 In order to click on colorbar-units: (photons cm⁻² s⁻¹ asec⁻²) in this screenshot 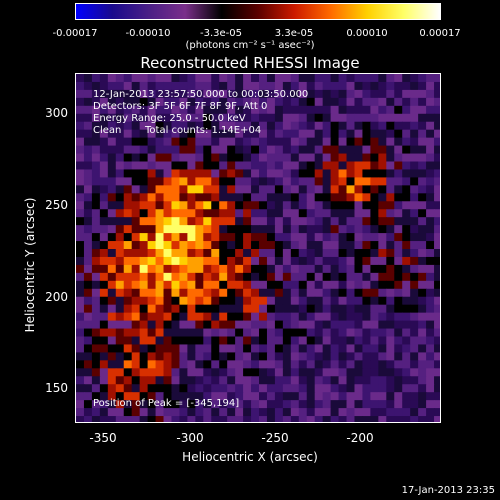, I will do `click(250, 45)`.